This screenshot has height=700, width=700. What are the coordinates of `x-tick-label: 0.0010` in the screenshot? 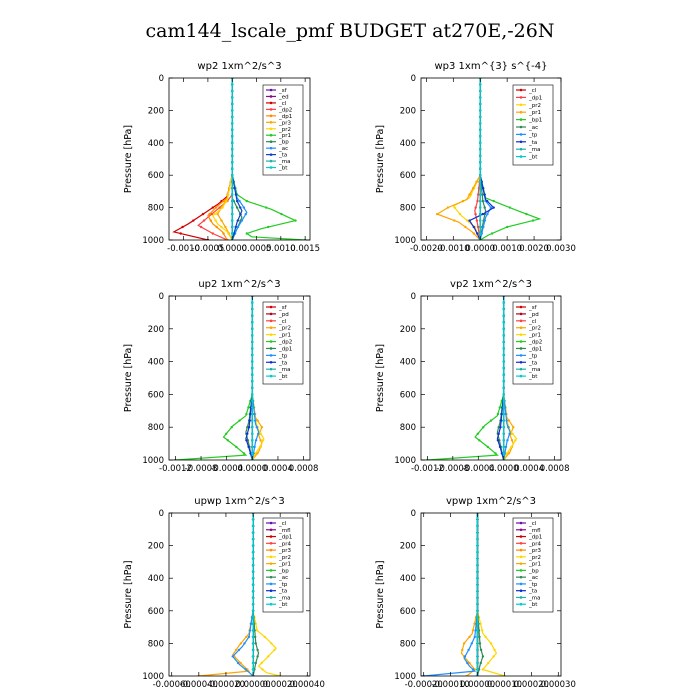 It's located at (281, 249).